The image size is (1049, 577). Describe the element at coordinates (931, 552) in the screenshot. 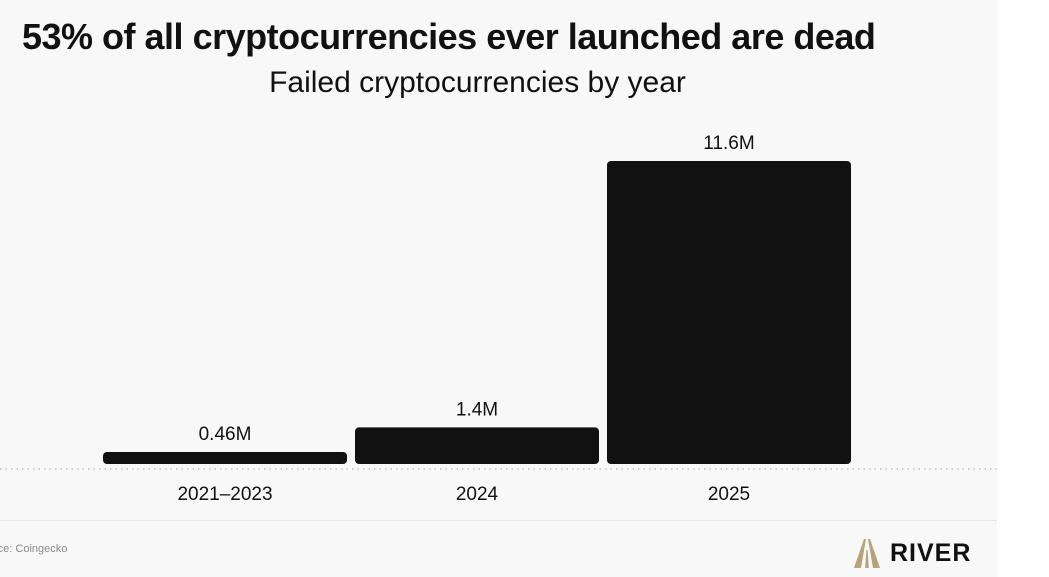

I see `brand-name: RIVER` at that location.